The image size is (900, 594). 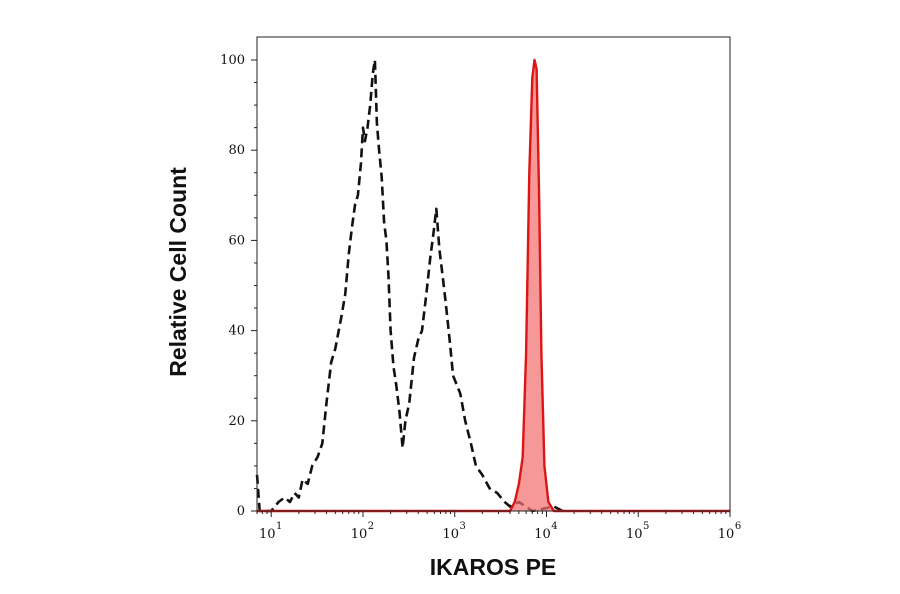 I want to click on x-tick-exponent: 6, so click(x=738, y=526).